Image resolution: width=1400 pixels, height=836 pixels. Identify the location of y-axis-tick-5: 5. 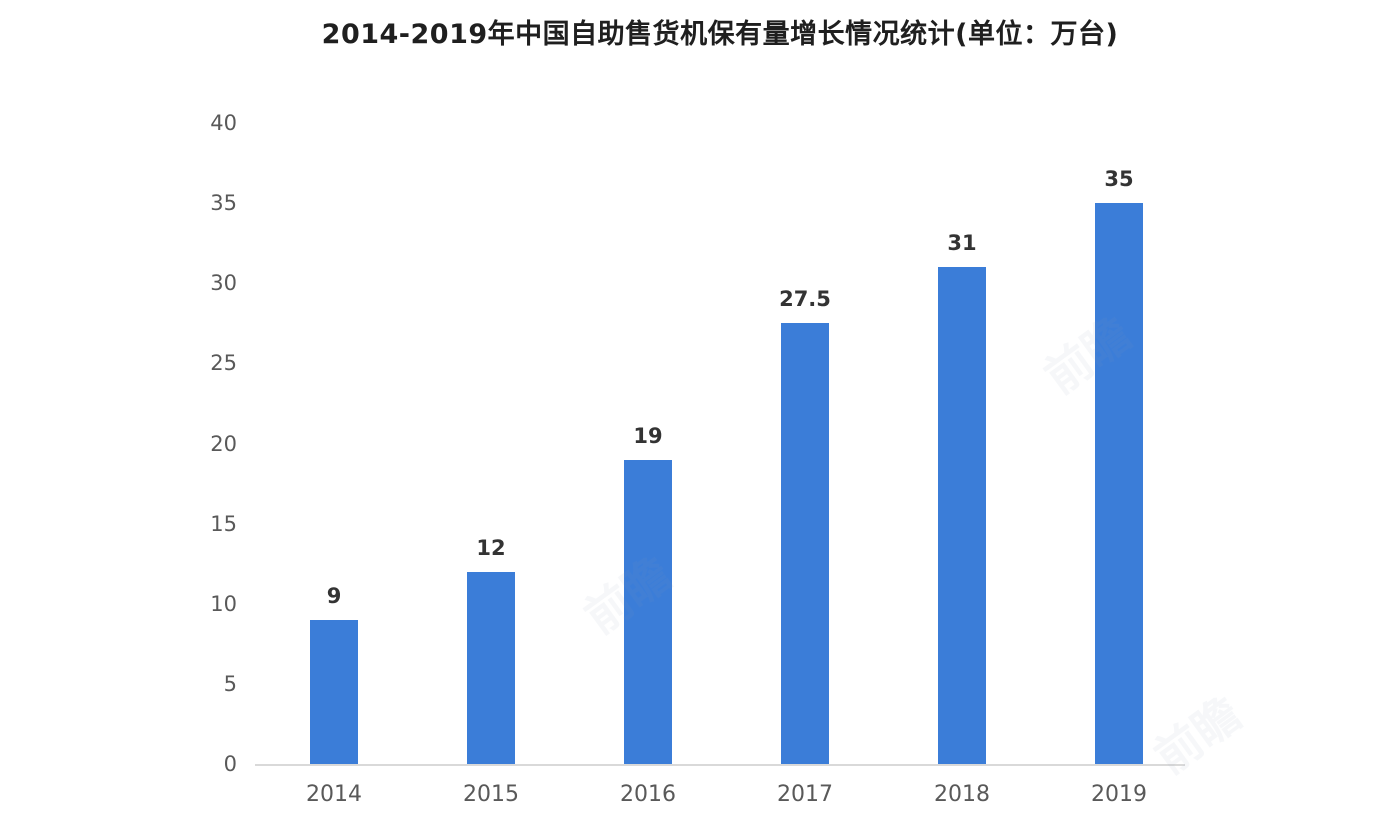
(230, 683).